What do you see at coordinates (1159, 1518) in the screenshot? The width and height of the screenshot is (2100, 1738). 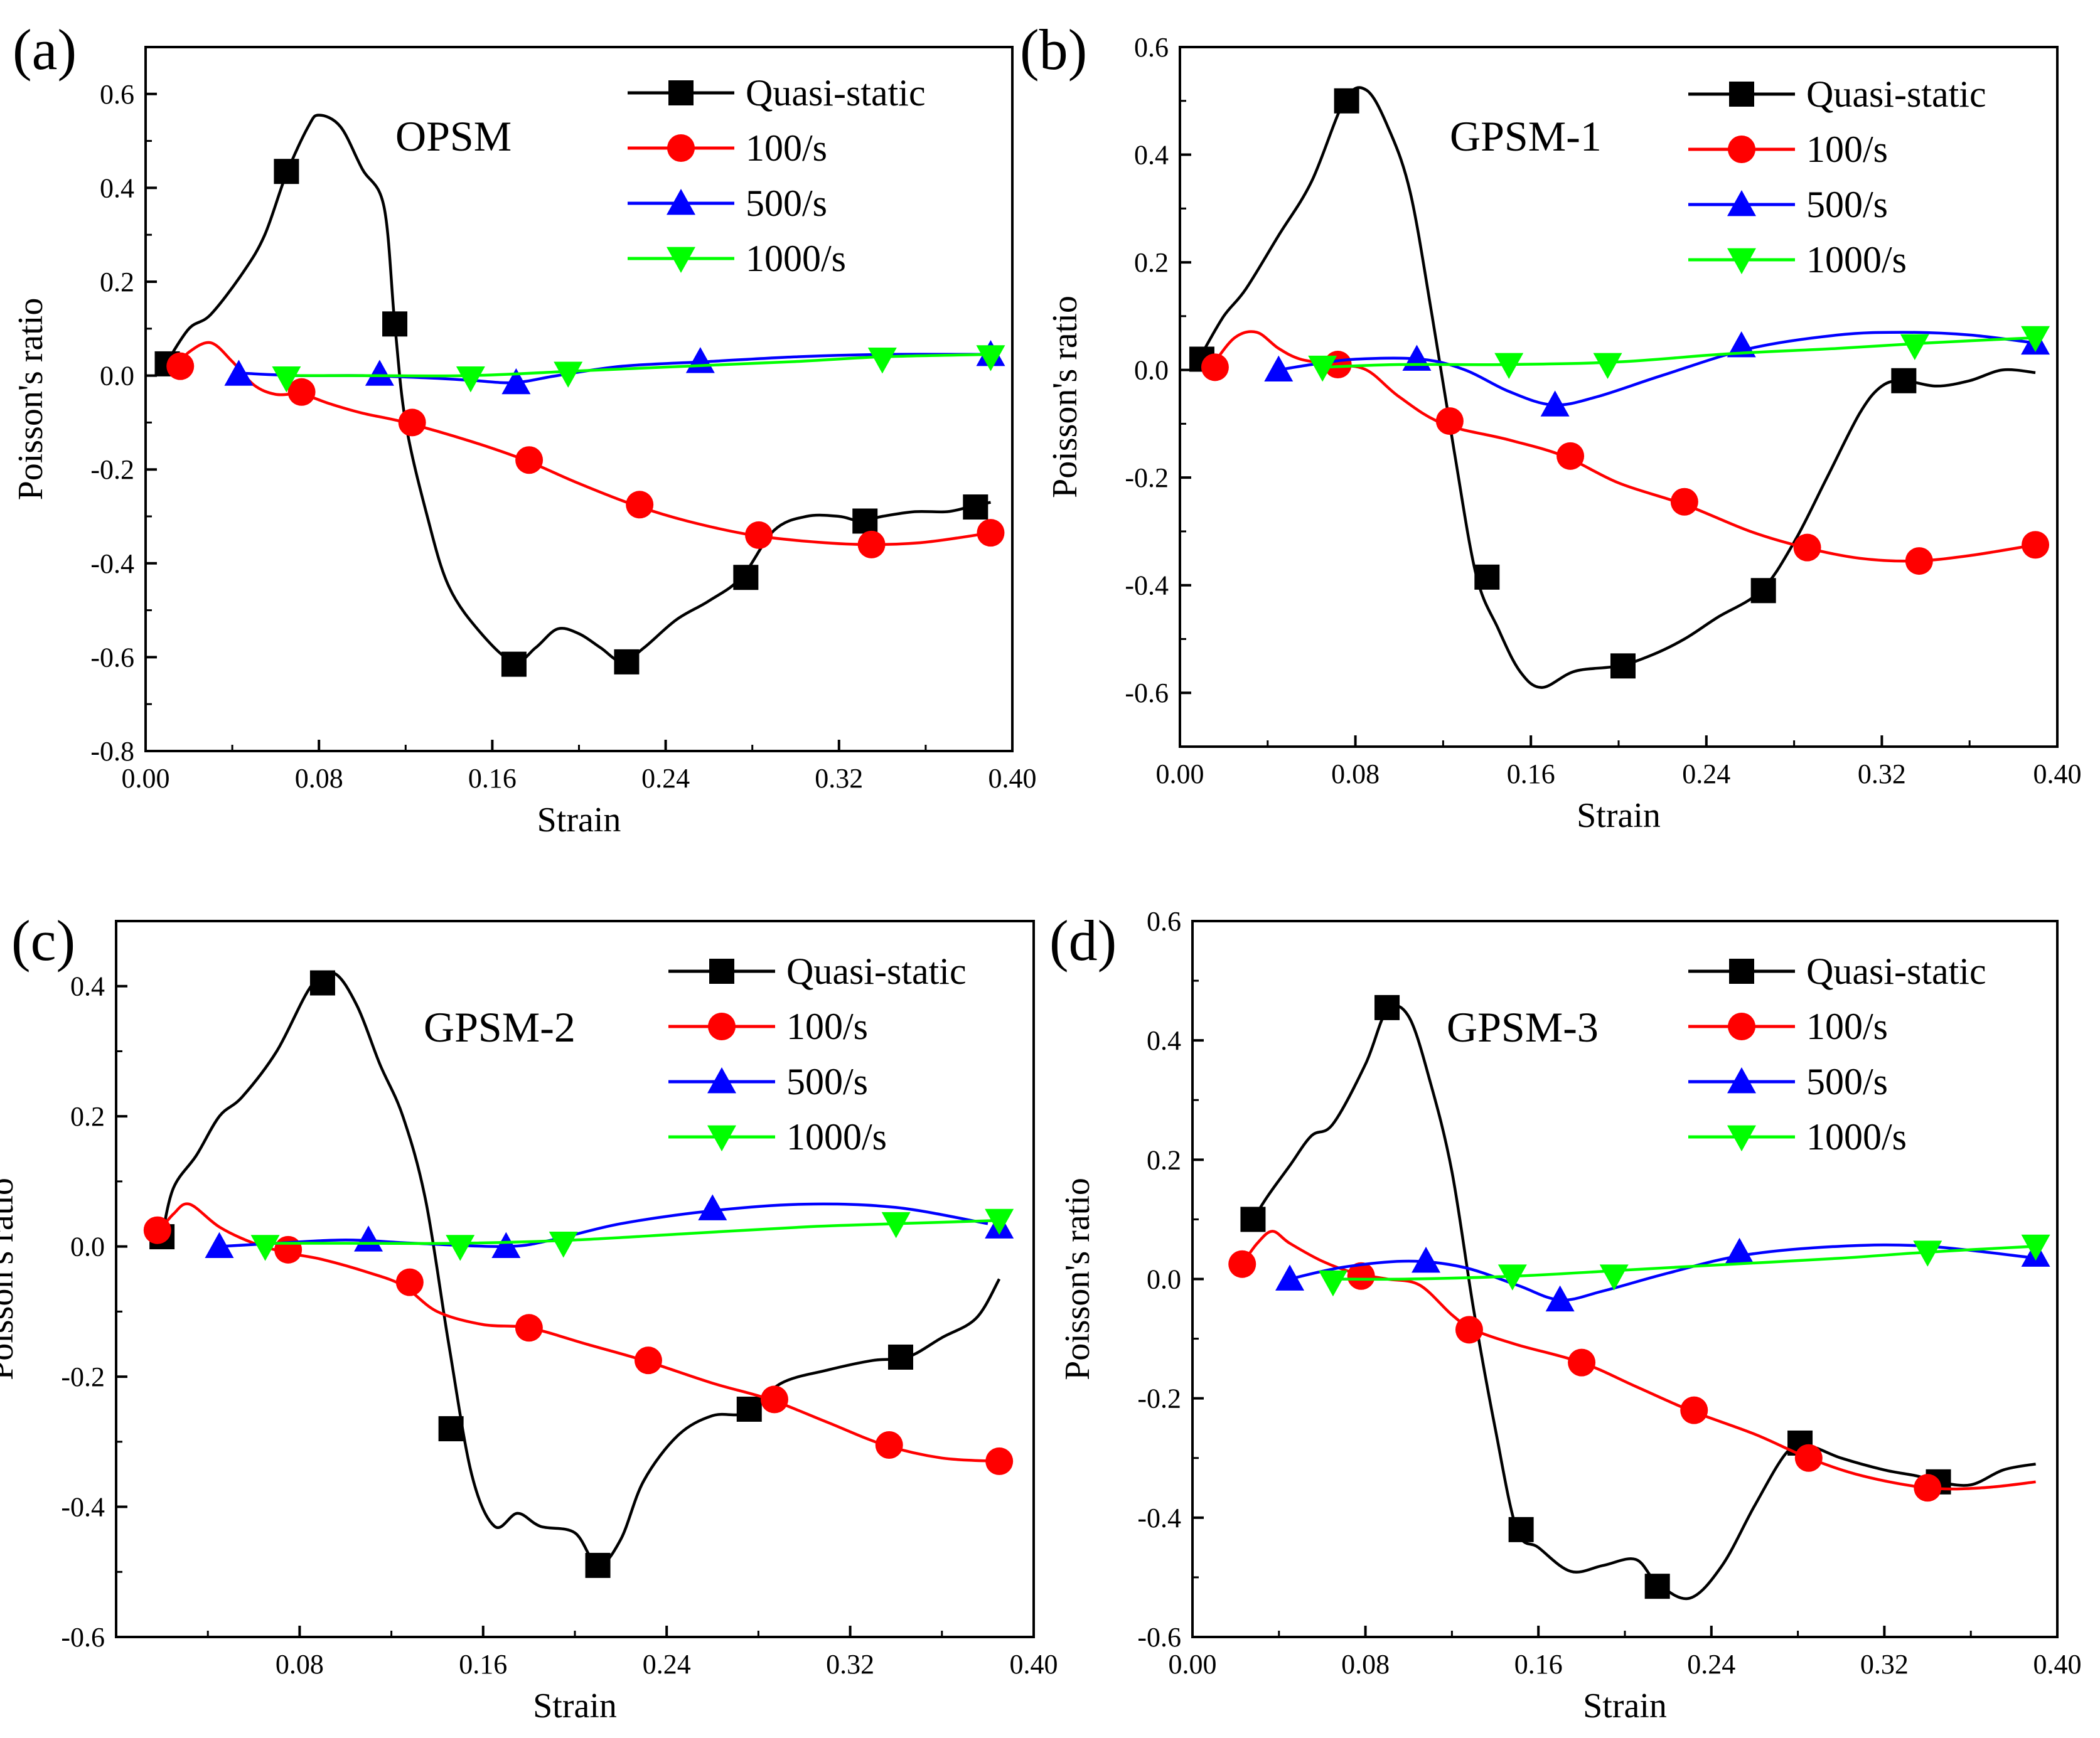 I see `y-tick-label: -0.4` at bounding box center [1159, 1518].